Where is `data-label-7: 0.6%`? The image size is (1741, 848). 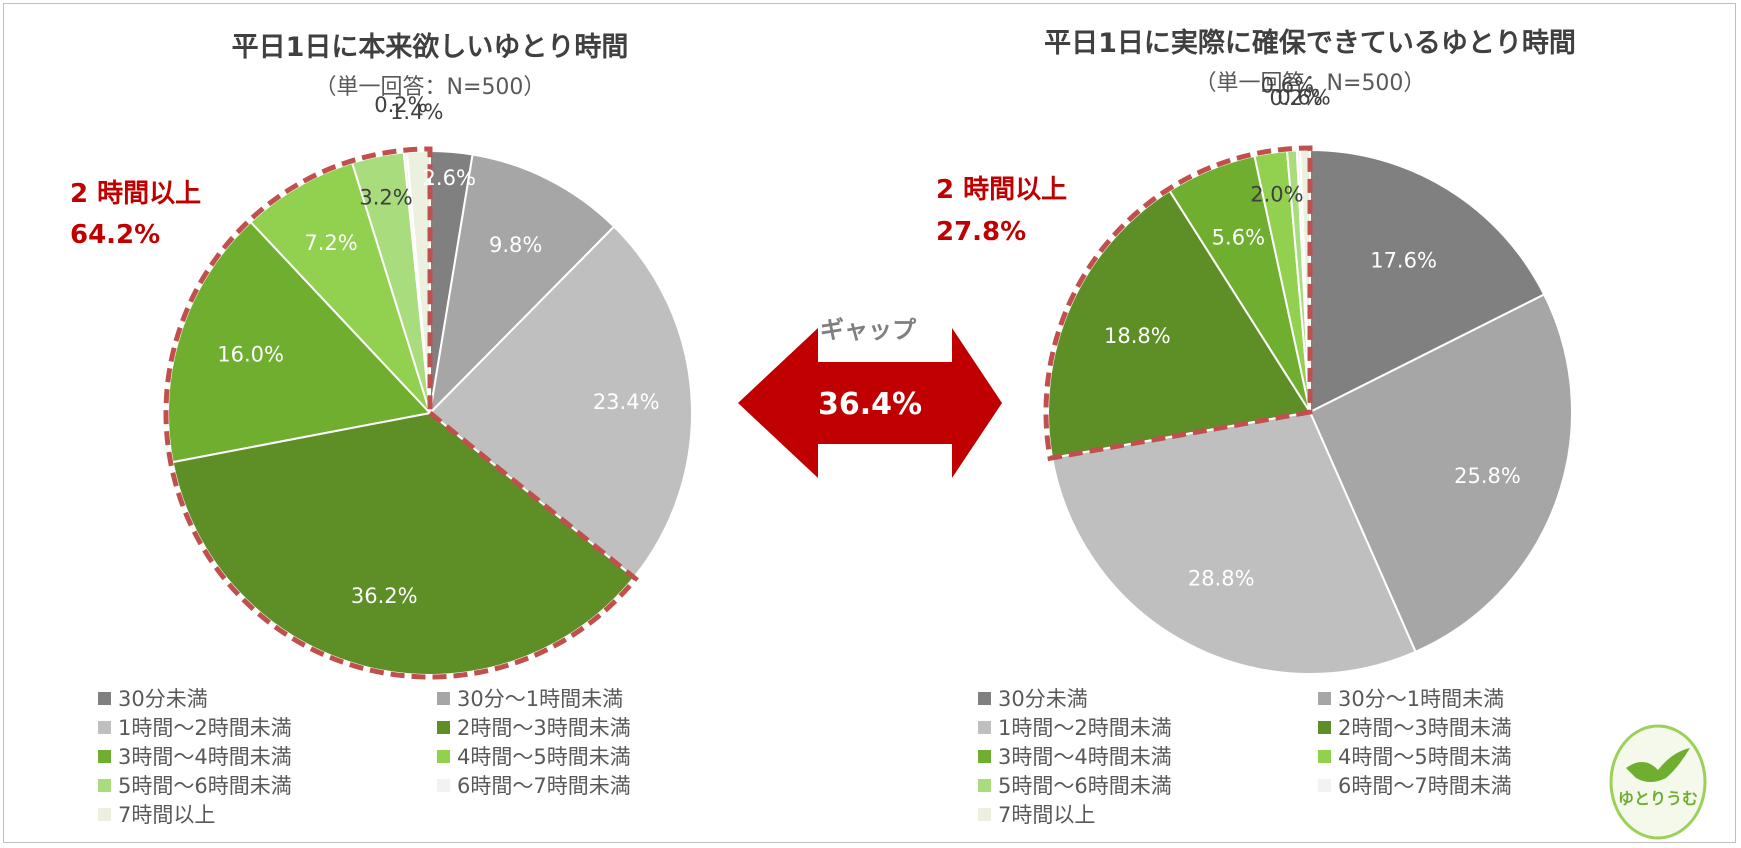 data-label-7: 0.6% is located at coordinates (1287, 85).